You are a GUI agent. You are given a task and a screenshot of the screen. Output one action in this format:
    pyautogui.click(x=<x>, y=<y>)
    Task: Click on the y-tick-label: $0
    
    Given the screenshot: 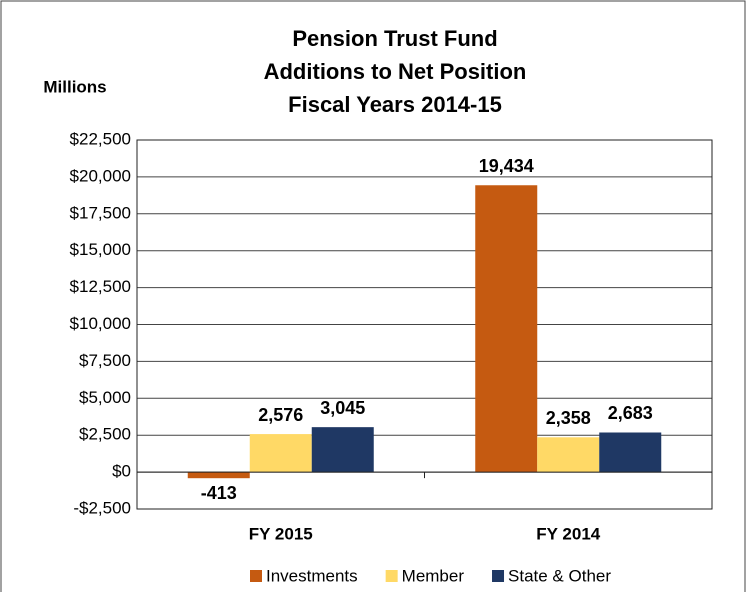 What is the action you would take?
    pyautogui.click(x=121, y=471)
    